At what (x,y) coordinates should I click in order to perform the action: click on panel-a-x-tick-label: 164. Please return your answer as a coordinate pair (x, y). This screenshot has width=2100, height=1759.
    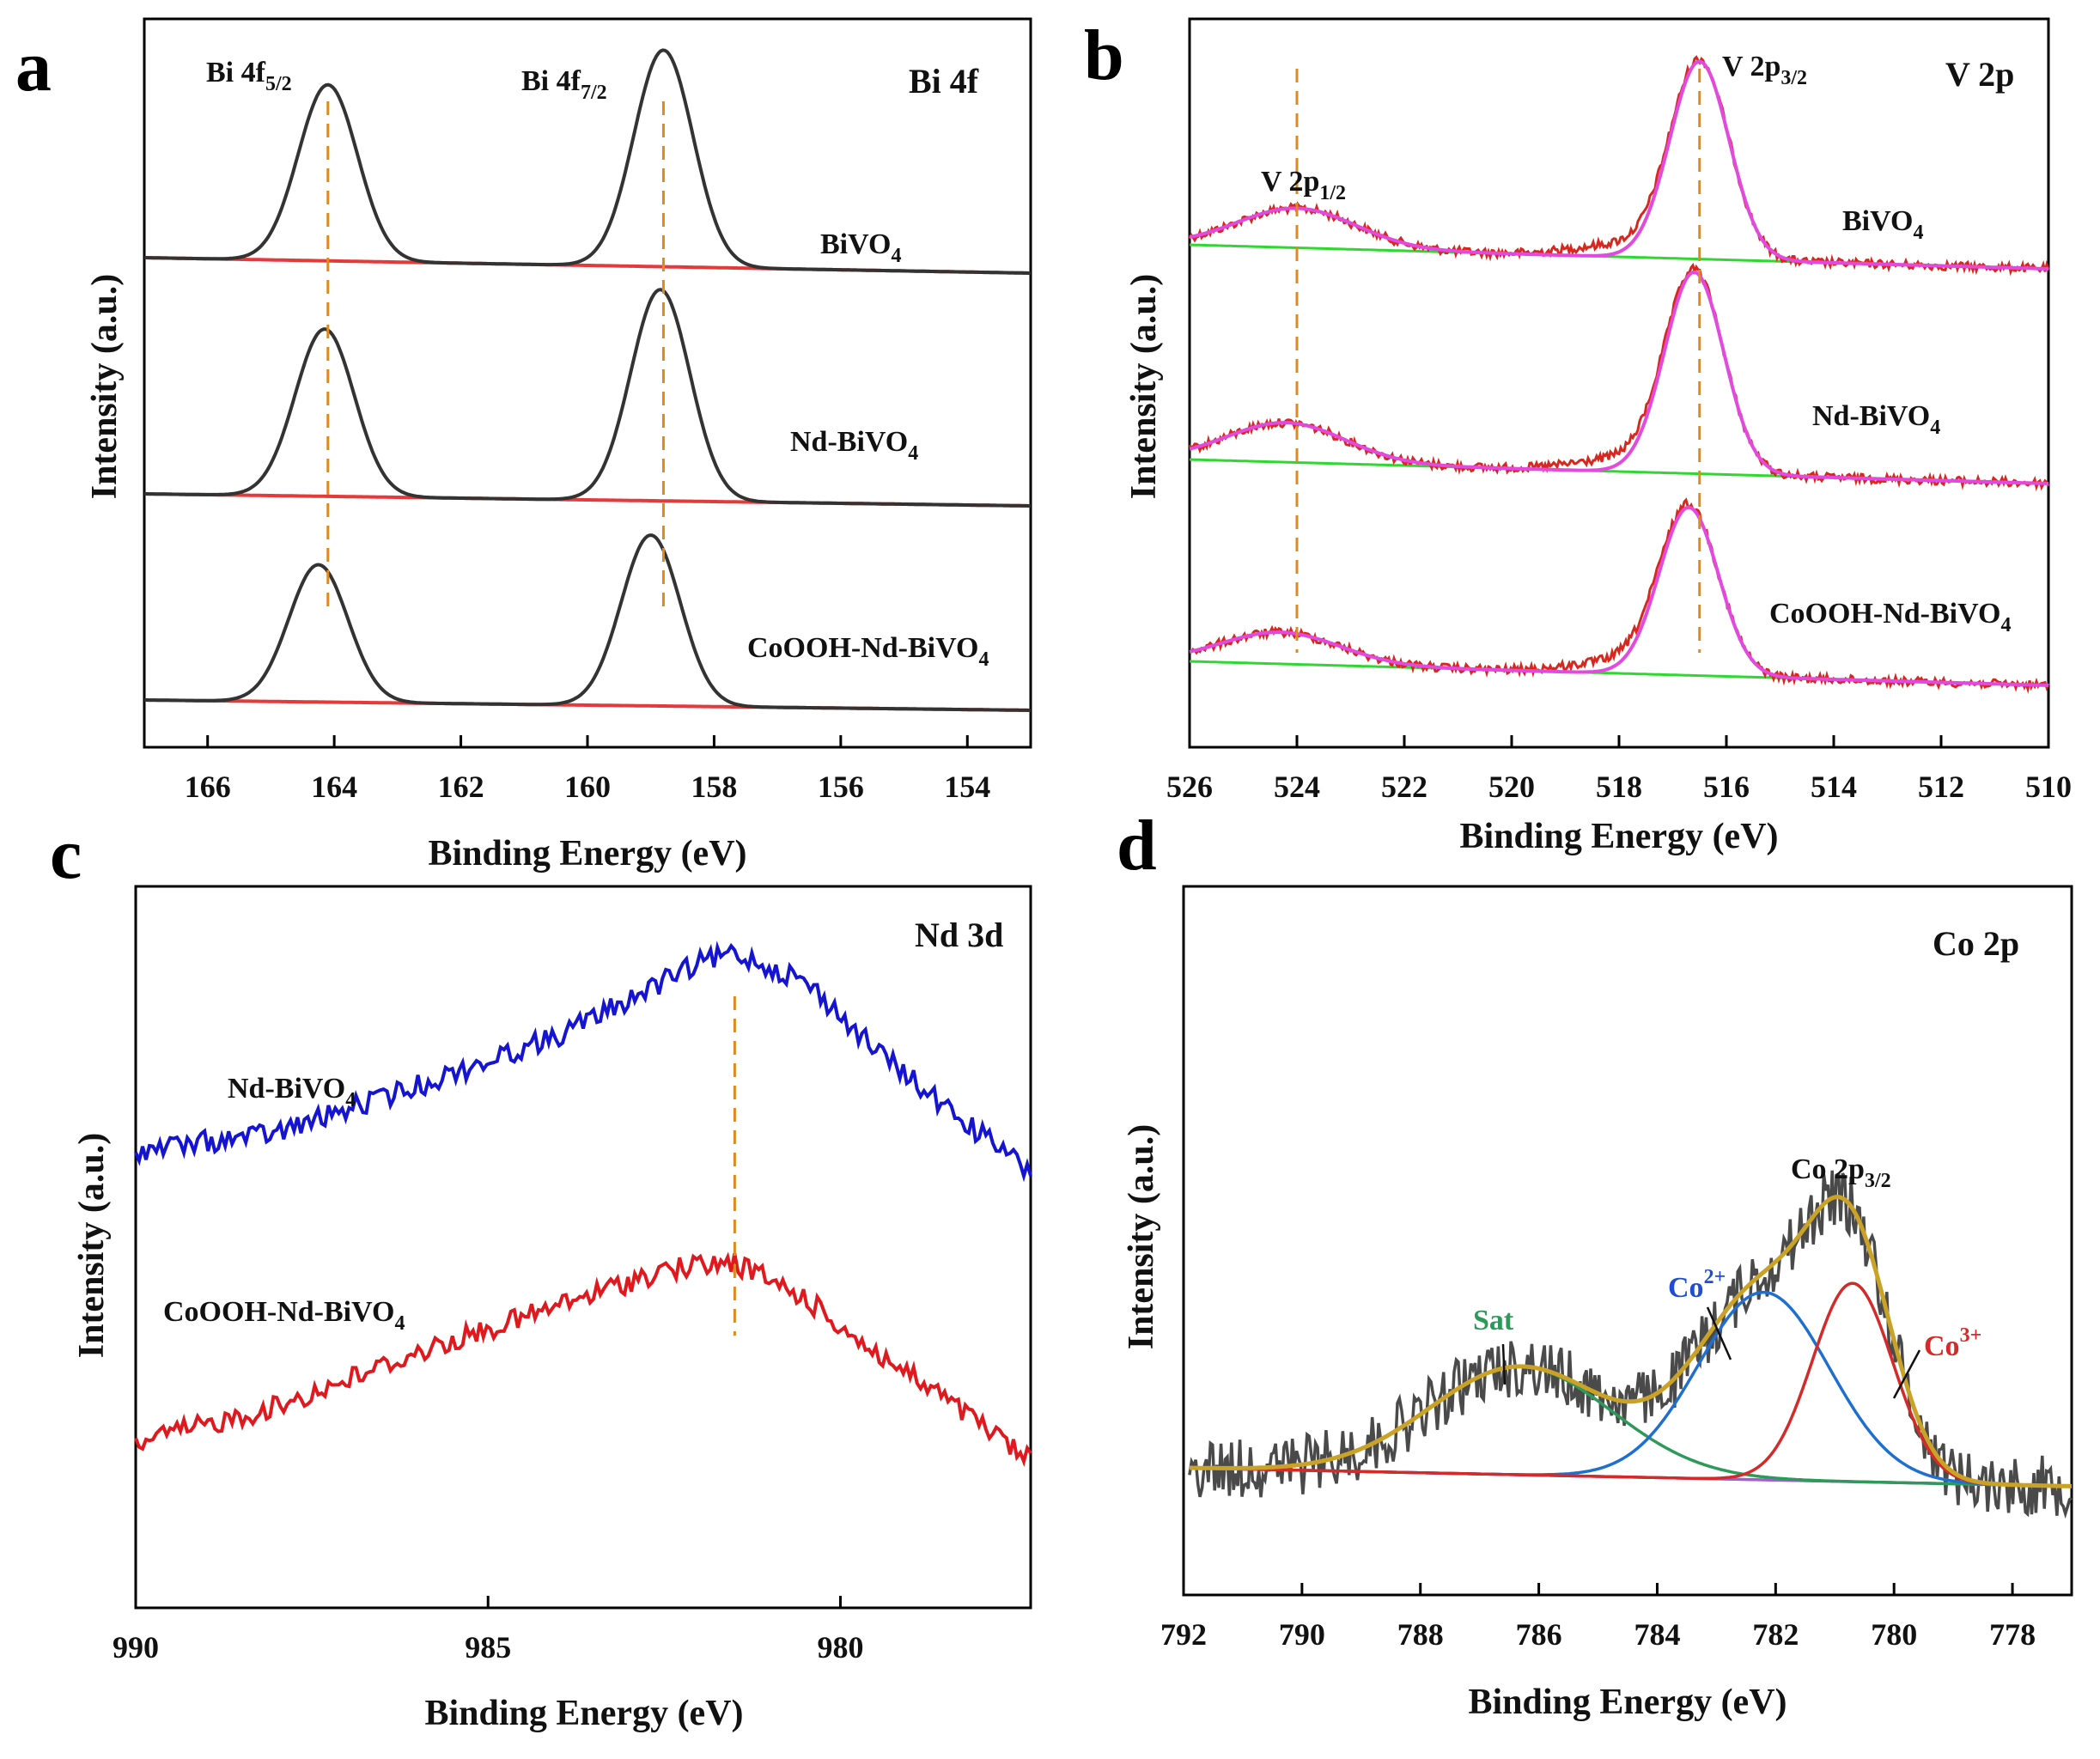
    Looking at the image, I should click on (334, 787).